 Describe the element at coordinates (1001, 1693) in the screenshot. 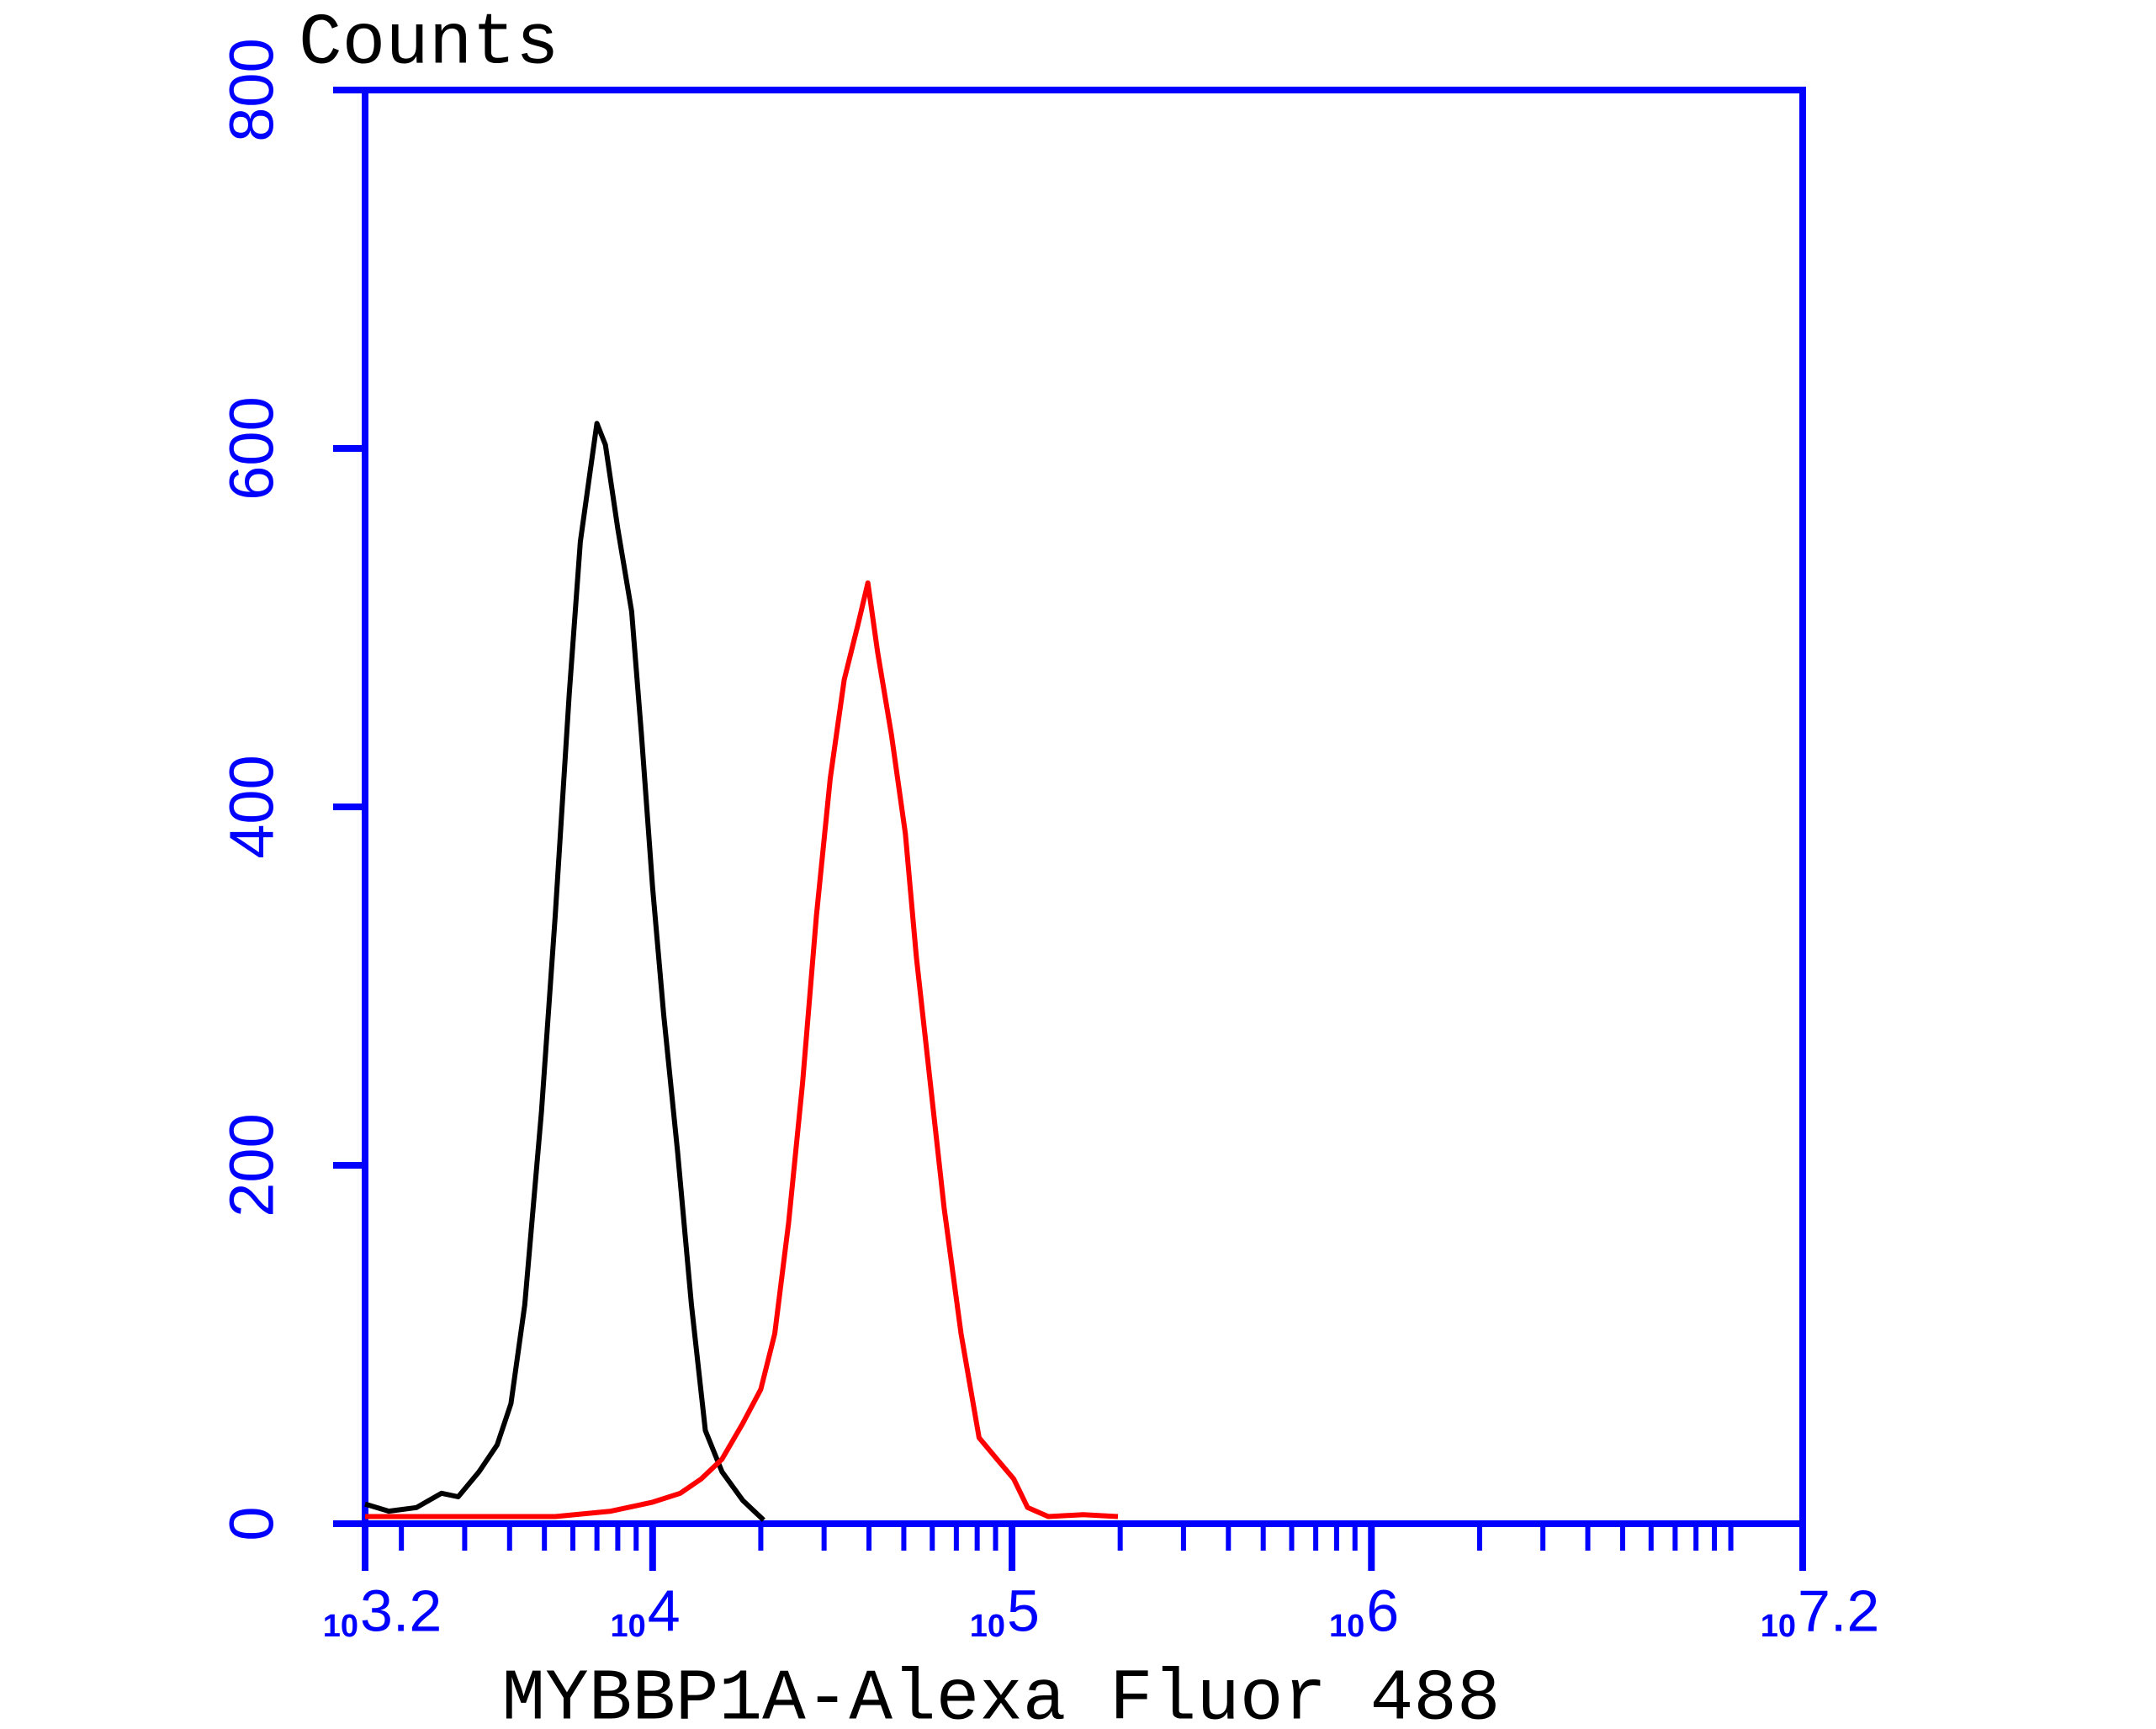

I see `x-axis-label: MYBBP1A-Alexa Fluor 488` at that location.